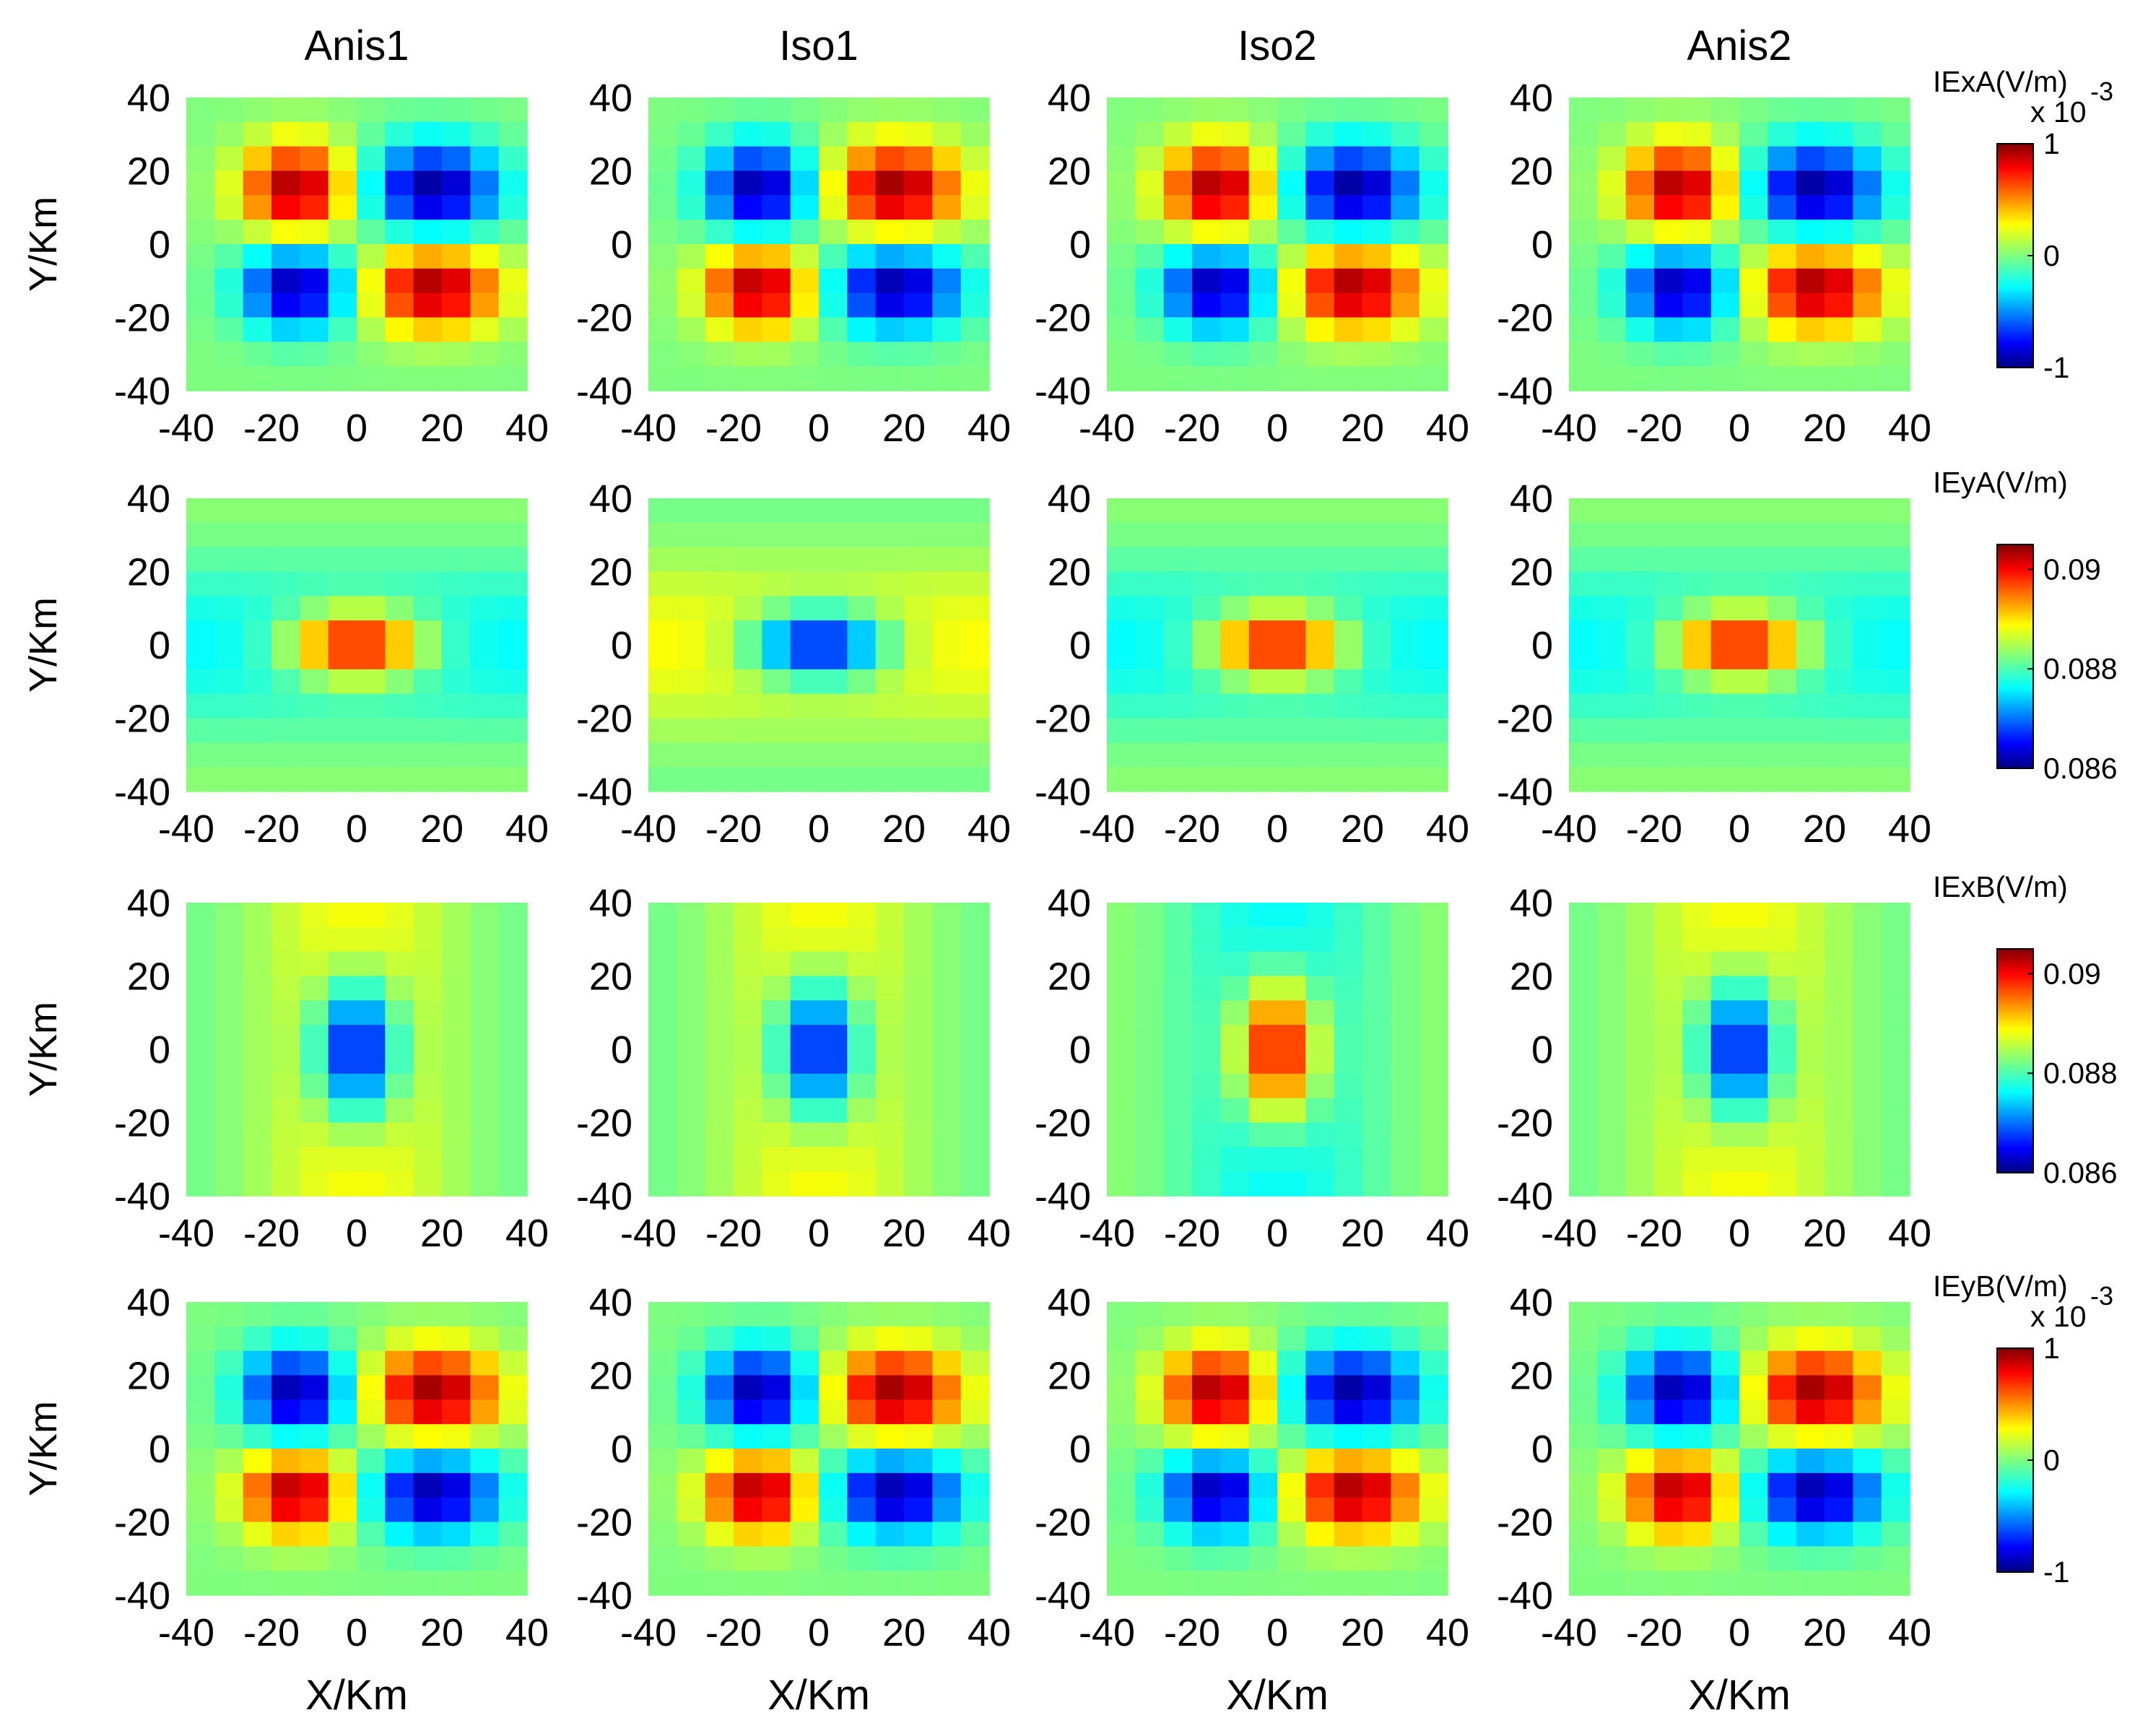 This screenshot has width=2148, height=1736. What do you see at coordinates (1542, 1050) in the screenshot?
I see `y-tick-label: 0` at bounding box center [1542, 1050].